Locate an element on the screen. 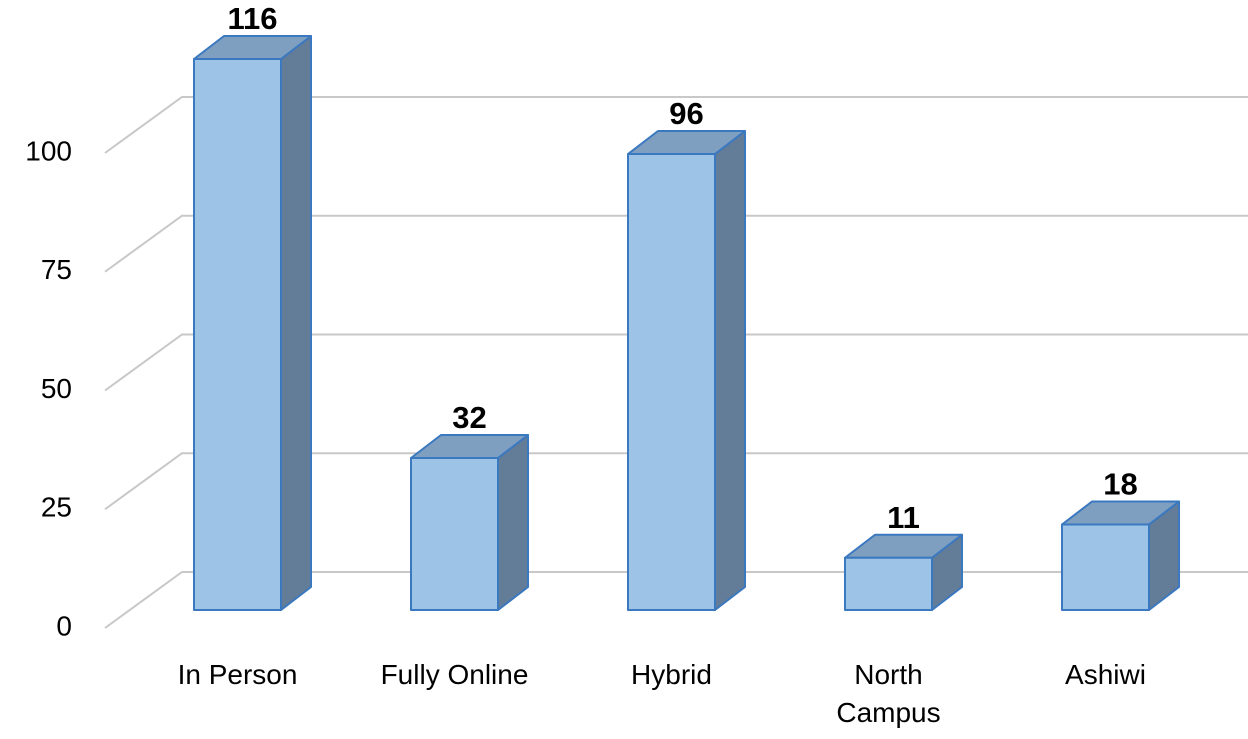 The width and height of the screenshot is (1248, 739). y-tick-label: 100 is located at coordinates (48, 150).